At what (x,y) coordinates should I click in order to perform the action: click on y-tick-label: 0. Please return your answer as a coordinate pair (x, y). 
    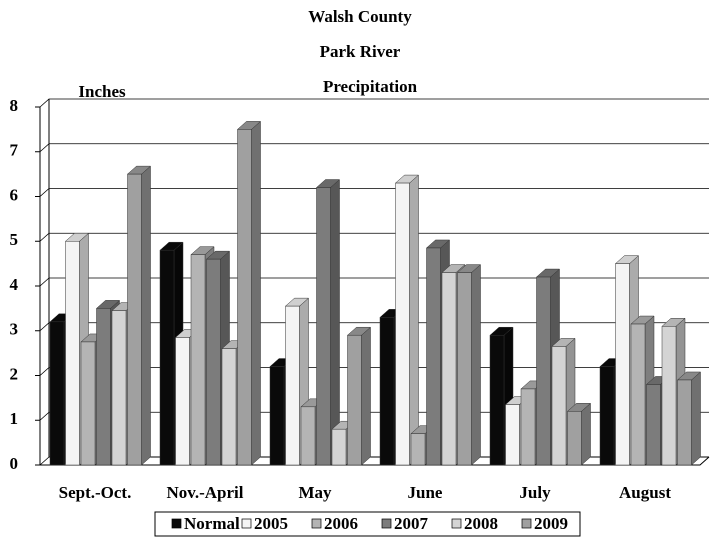
    Looking at the image, I should click on (14, 463).